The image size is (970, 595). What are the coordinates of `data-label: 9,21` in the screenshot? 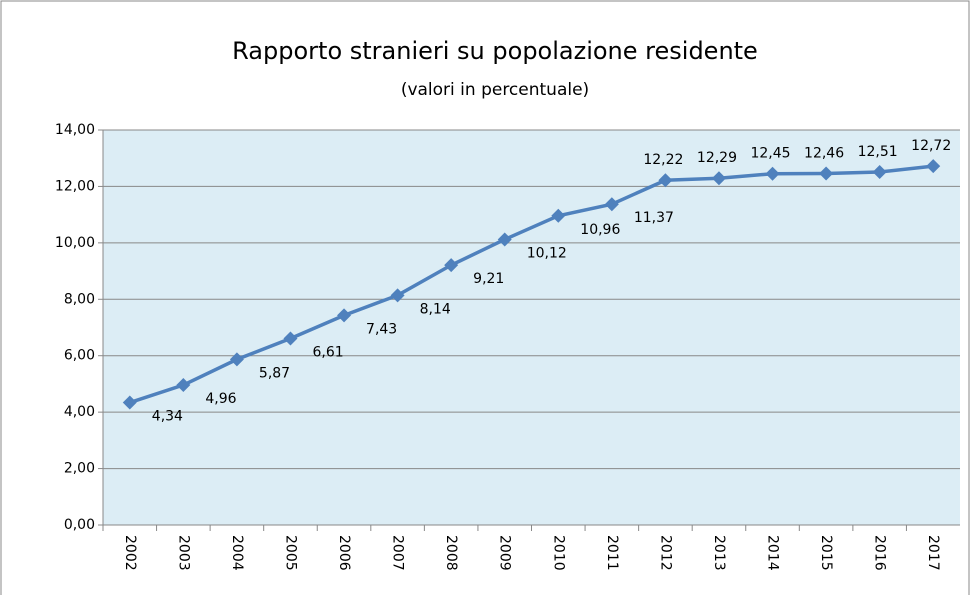 It's located at (488, 279).